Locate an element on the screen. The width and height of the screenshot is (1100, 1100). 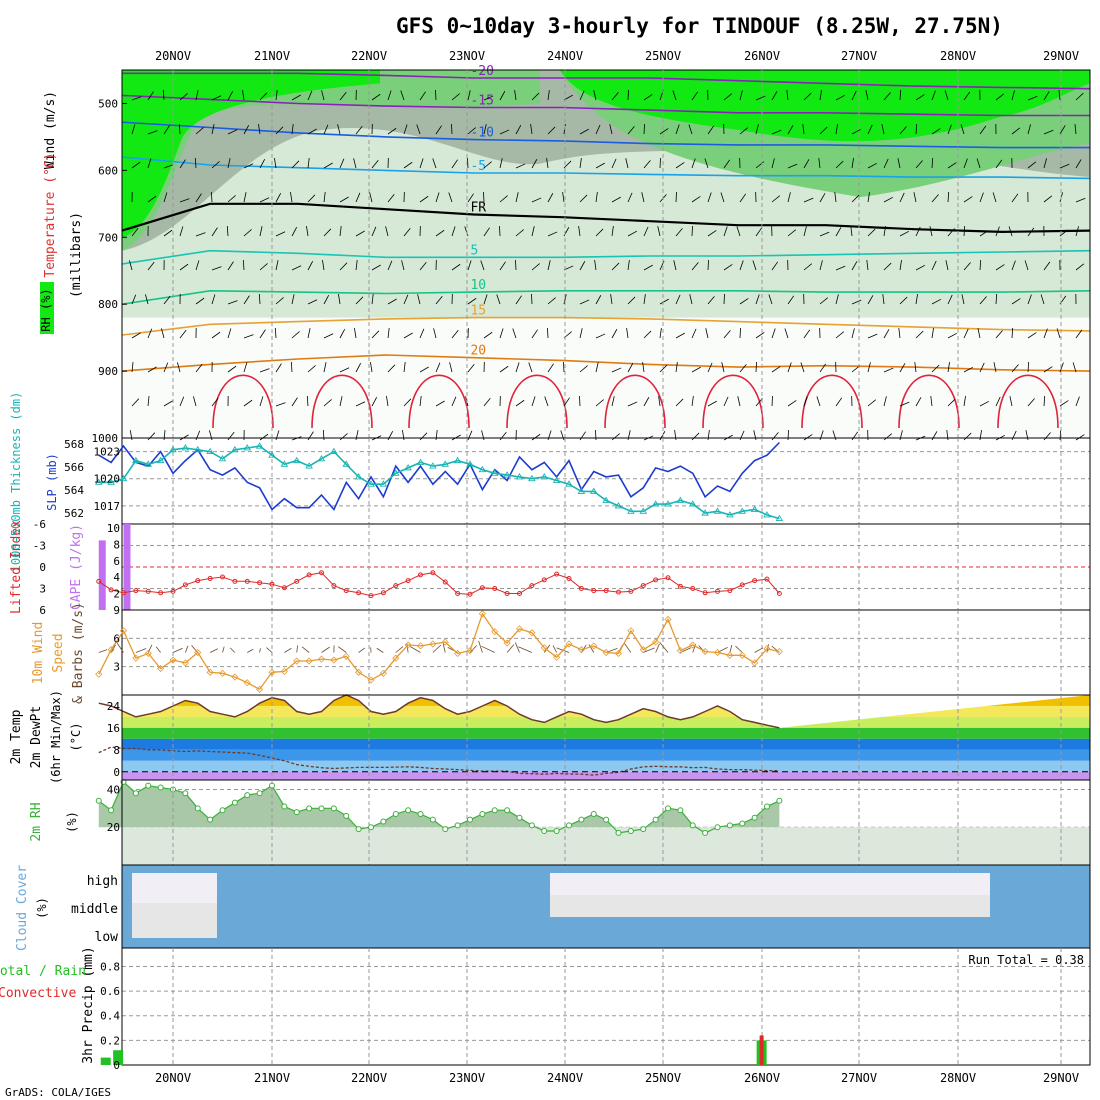
temperature-axis-label: Temperature (°C) is located at coordinates (50, 214).